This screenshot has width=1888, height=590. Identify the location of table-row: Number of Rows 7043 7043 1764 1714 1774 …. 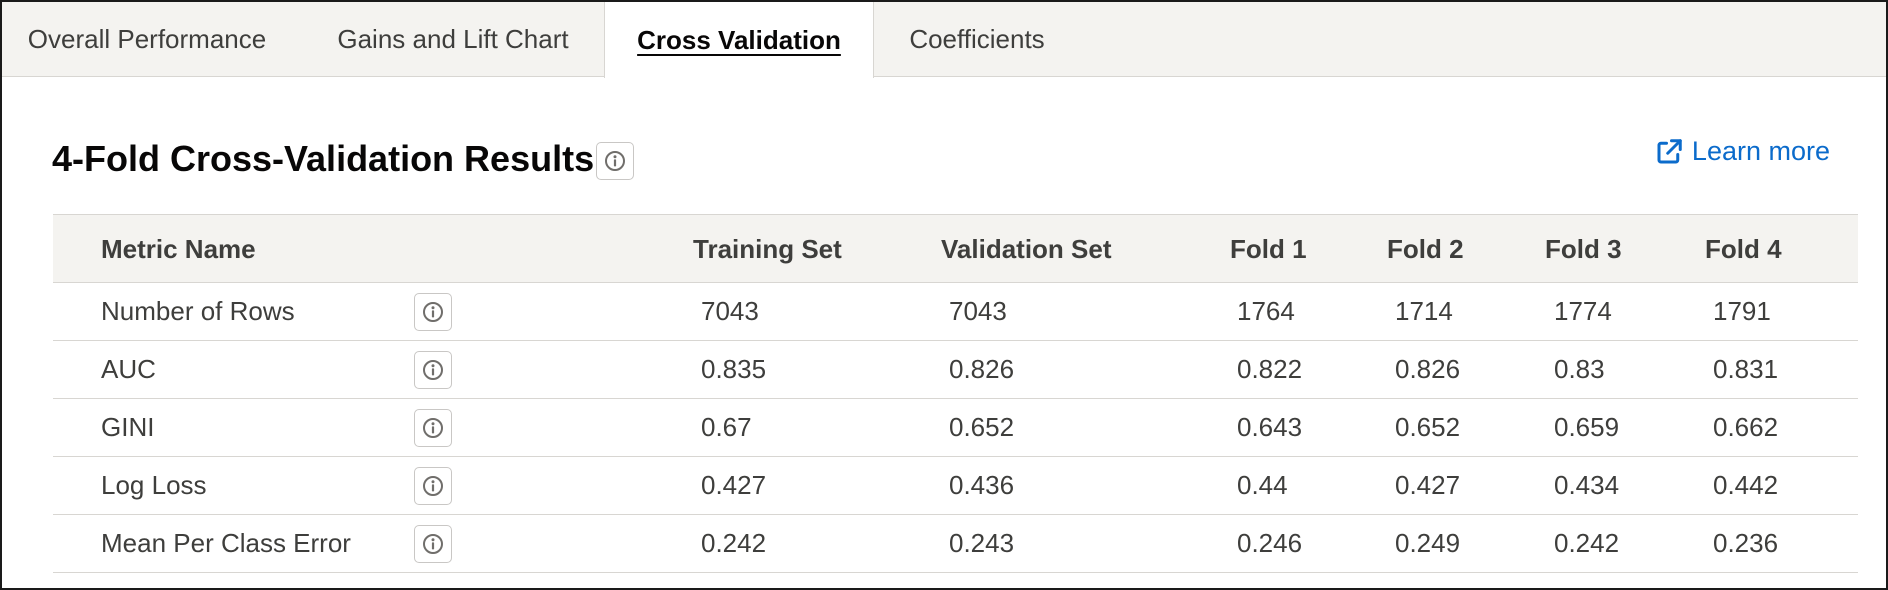
(955, 312).